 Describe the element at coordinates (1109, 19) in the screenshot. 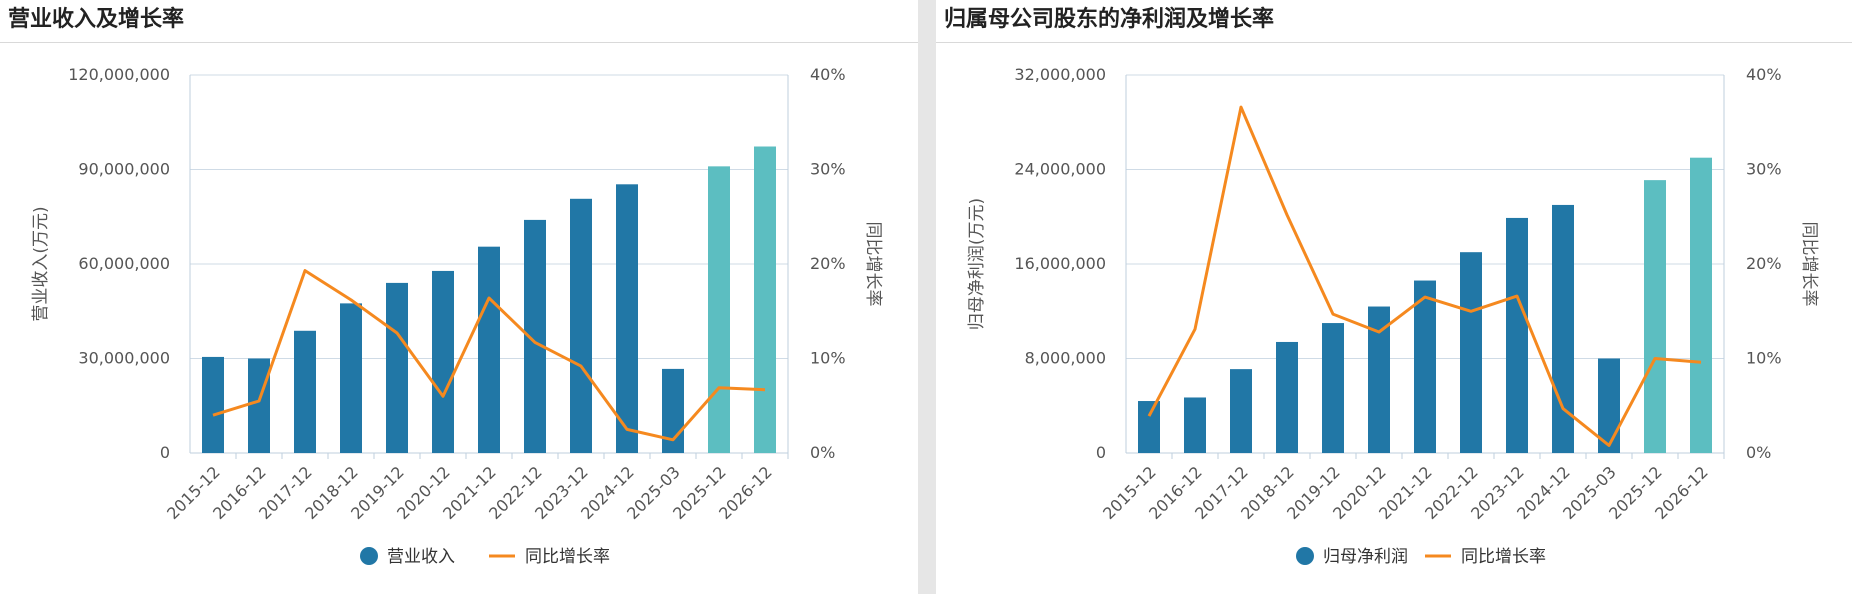

I see `panel-title: 归属母公司股东的净利润及增长率` at that location.